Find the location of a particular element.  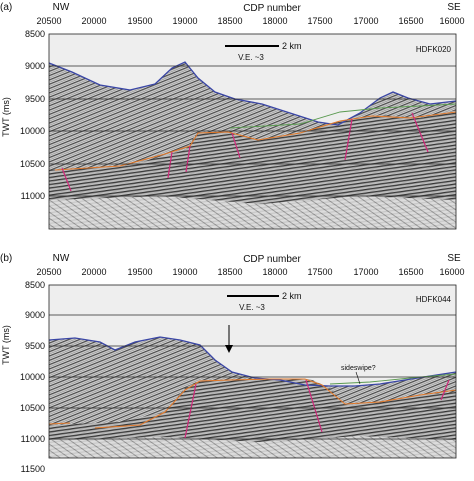

twt-tick-labels: 8500 9000 9500 10000 10500 11000 11500 is located at coordinates (32, 377).